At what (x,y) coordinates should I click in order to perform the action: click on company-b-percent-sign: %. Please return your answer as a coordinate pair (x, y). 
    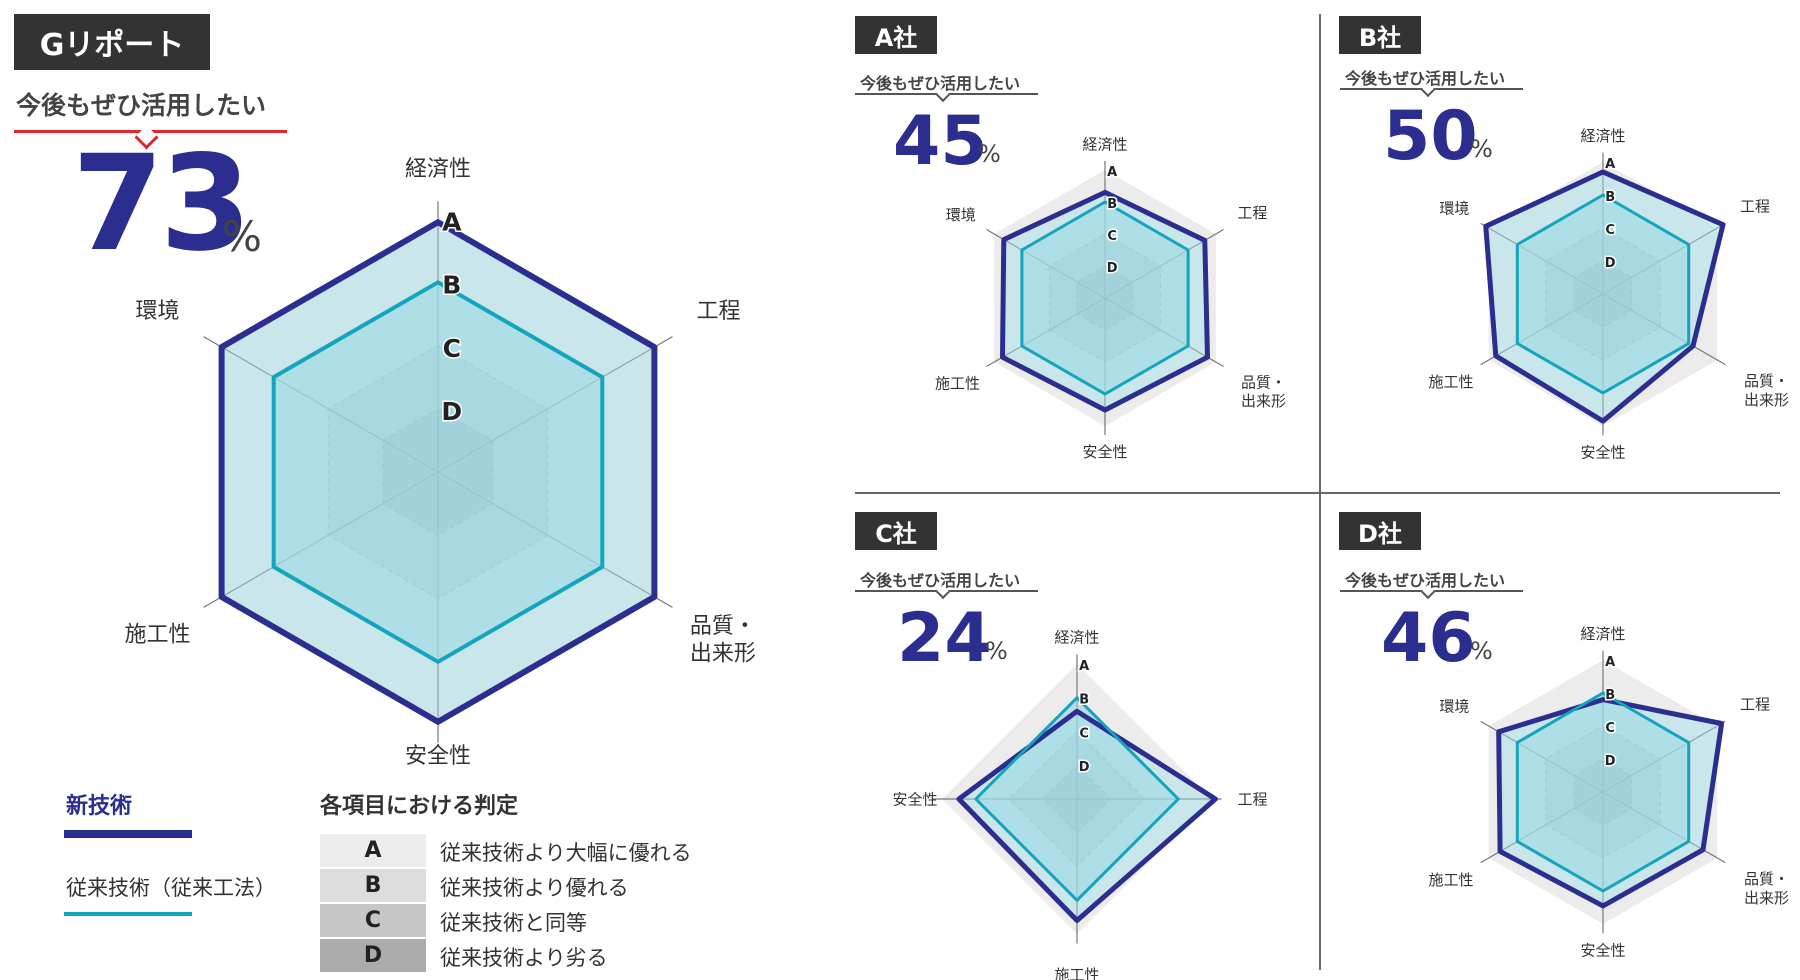
    Looking at the image, I should click on (1481, 149).